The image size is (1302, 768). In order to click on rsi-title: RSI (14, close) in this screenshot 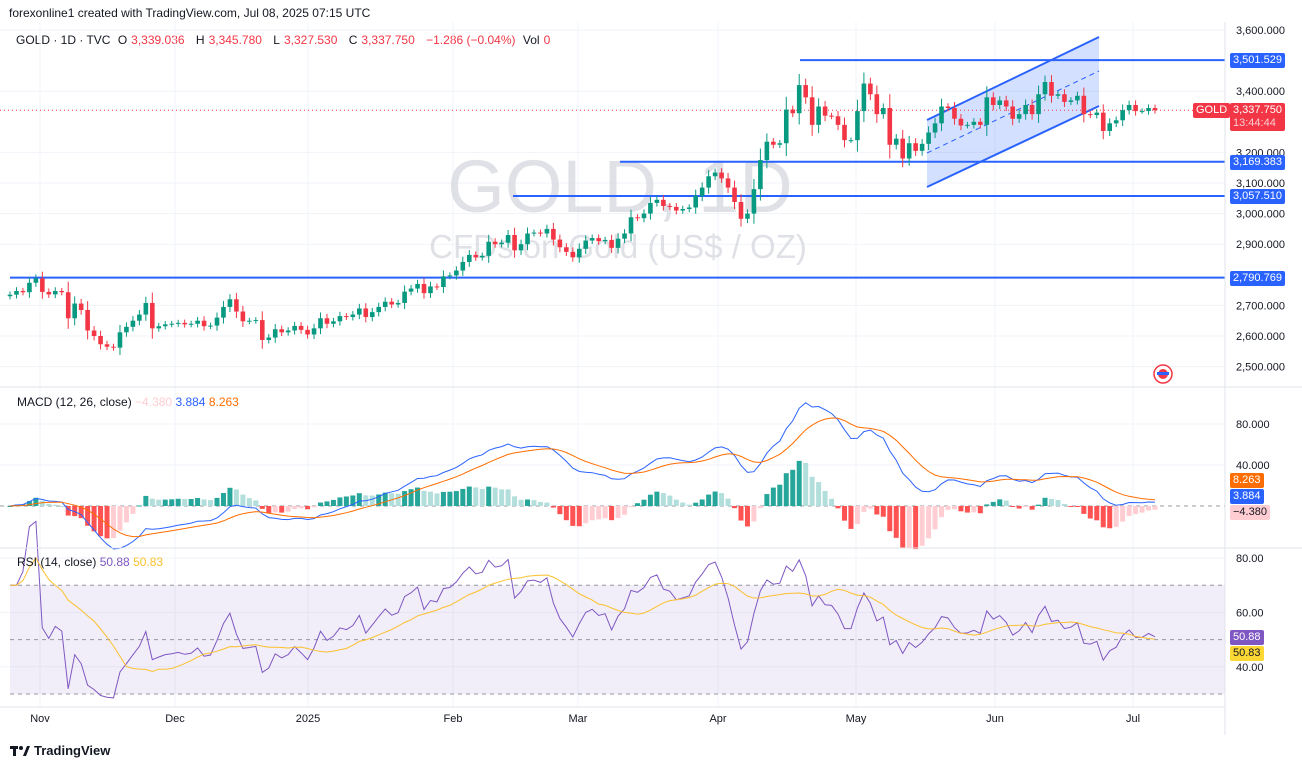, I will do `click(57, 562)`.